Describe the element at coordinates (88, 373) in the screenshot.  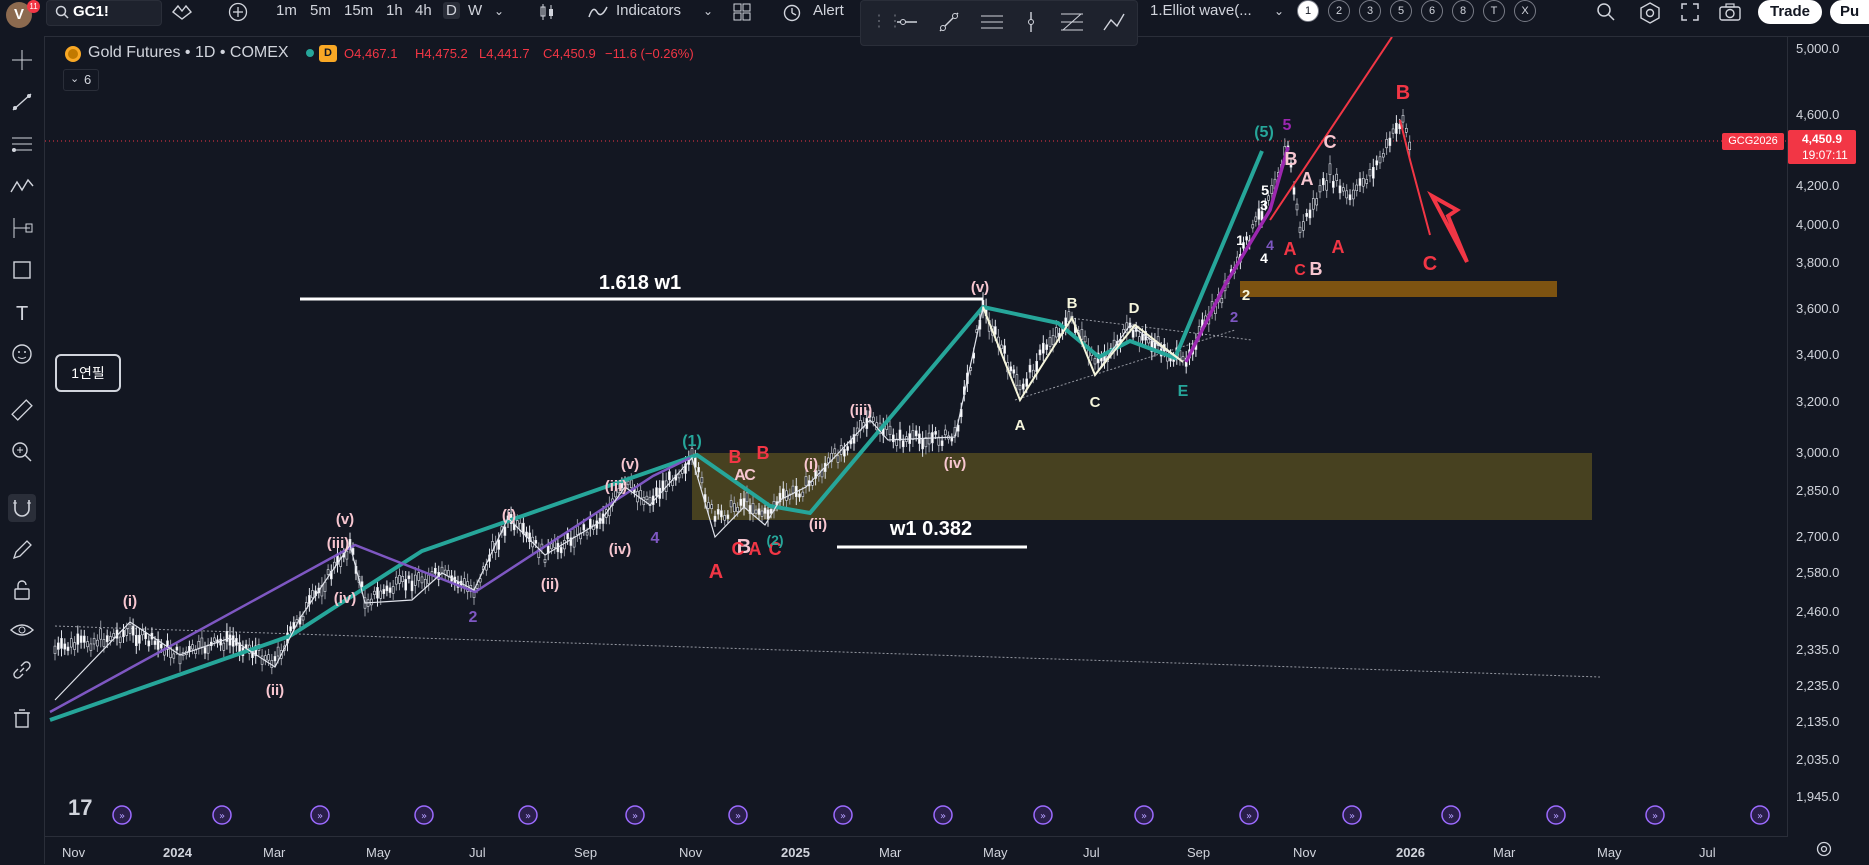
I see `note-callout: 1연필` at that location.